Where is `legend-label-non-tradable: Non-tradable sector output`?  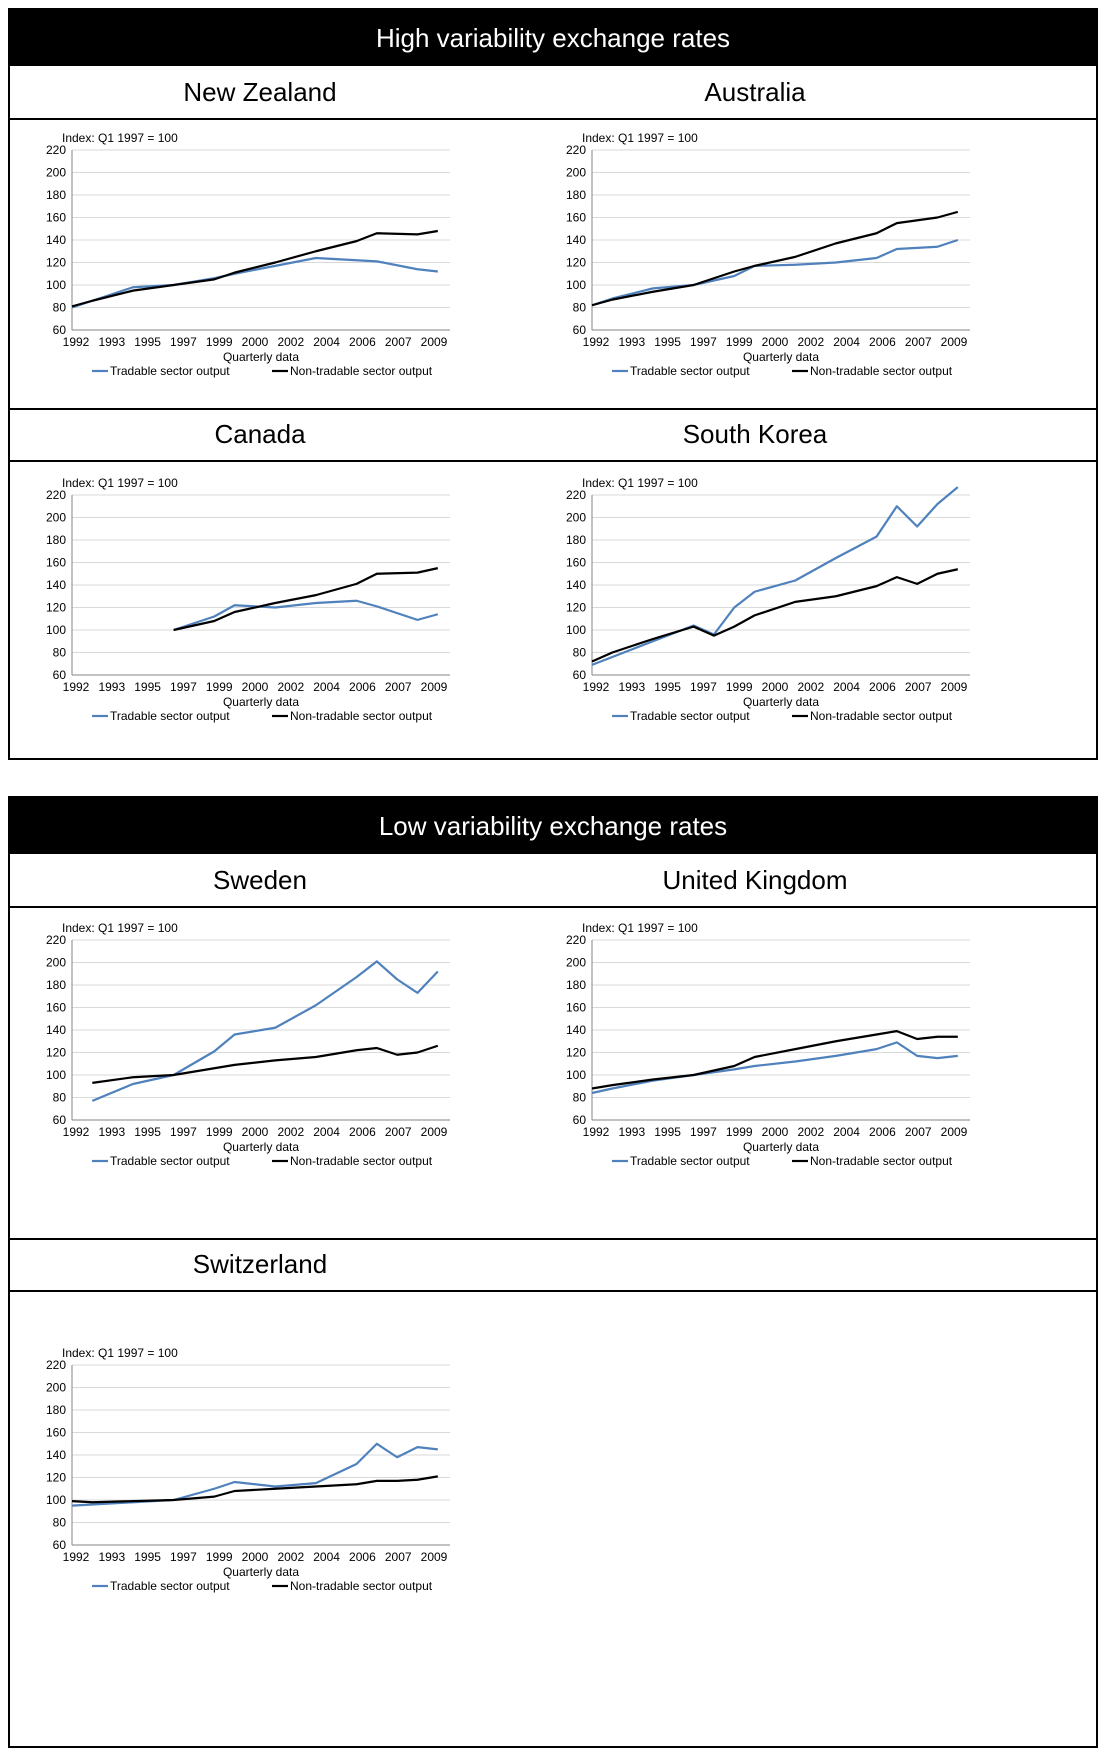 legend-label-non-tradable: Non-tradable sector output is located at coordinates (881, 371).